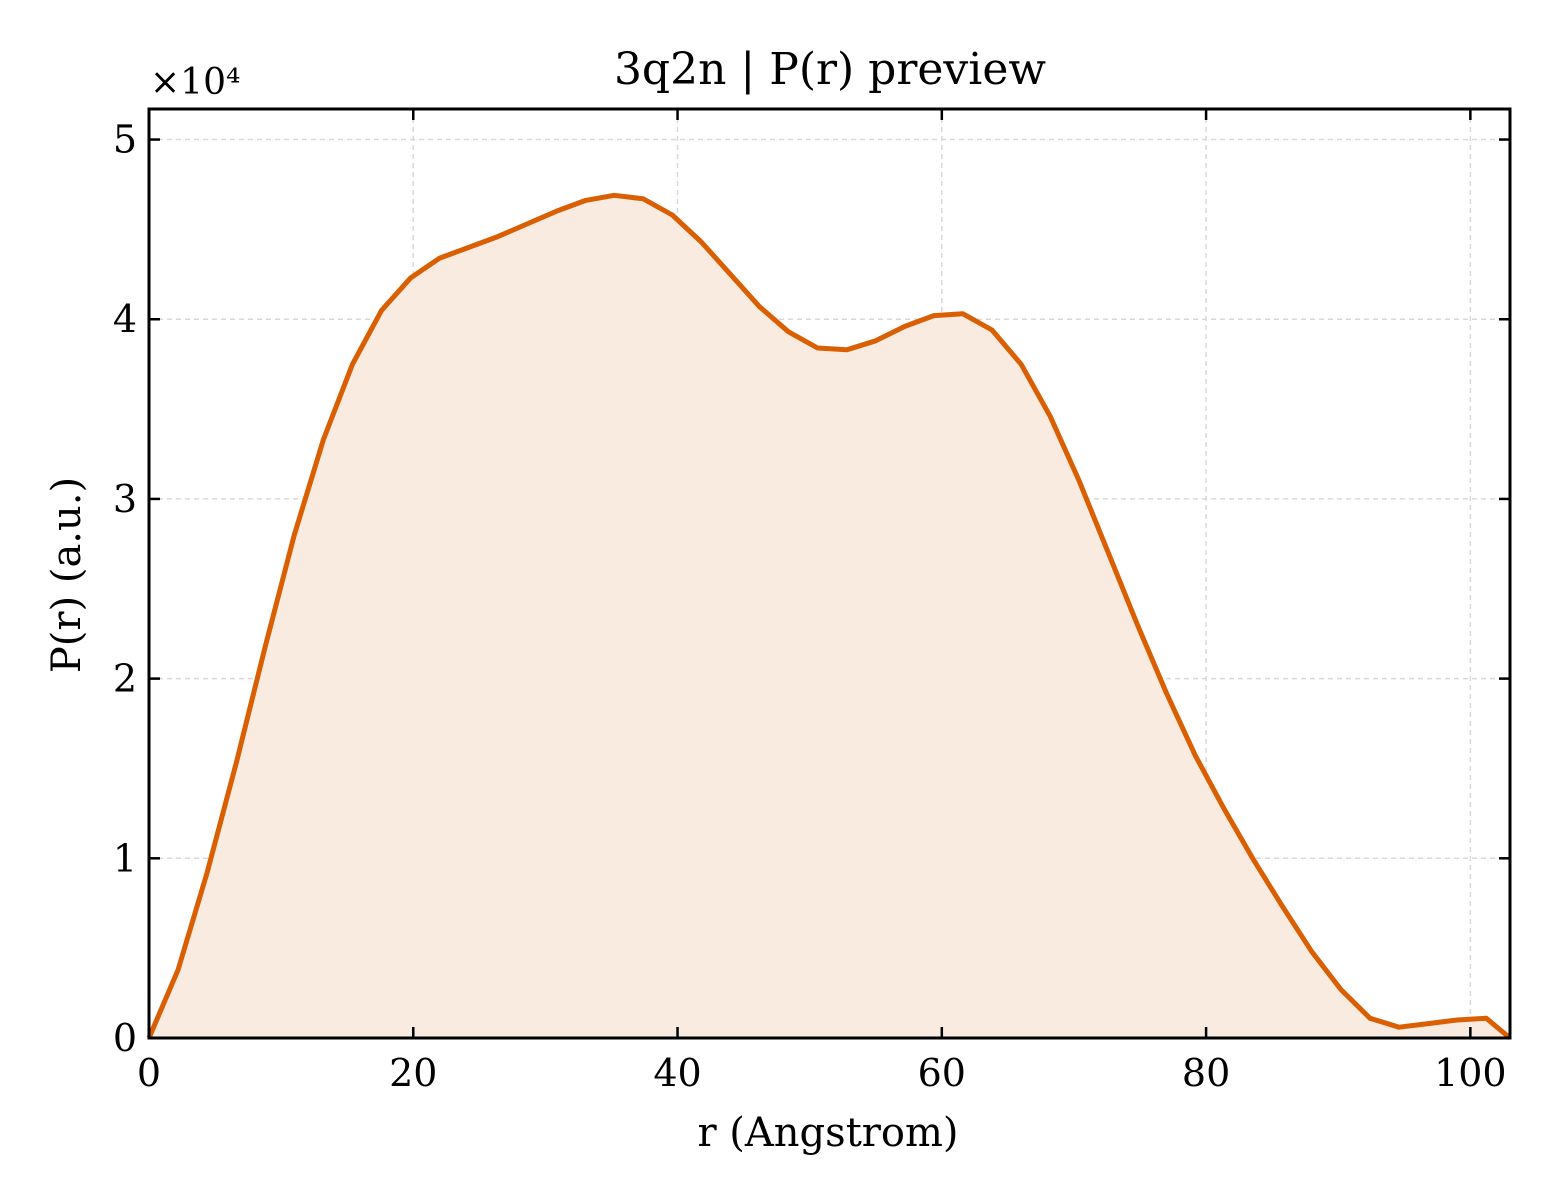 The width and height of the screenshot is (1560, 1200). Describe the element at coordinates (830, 69) in the screenshot. I see `chart-title: 3q2n | P(r) preview` at that location.